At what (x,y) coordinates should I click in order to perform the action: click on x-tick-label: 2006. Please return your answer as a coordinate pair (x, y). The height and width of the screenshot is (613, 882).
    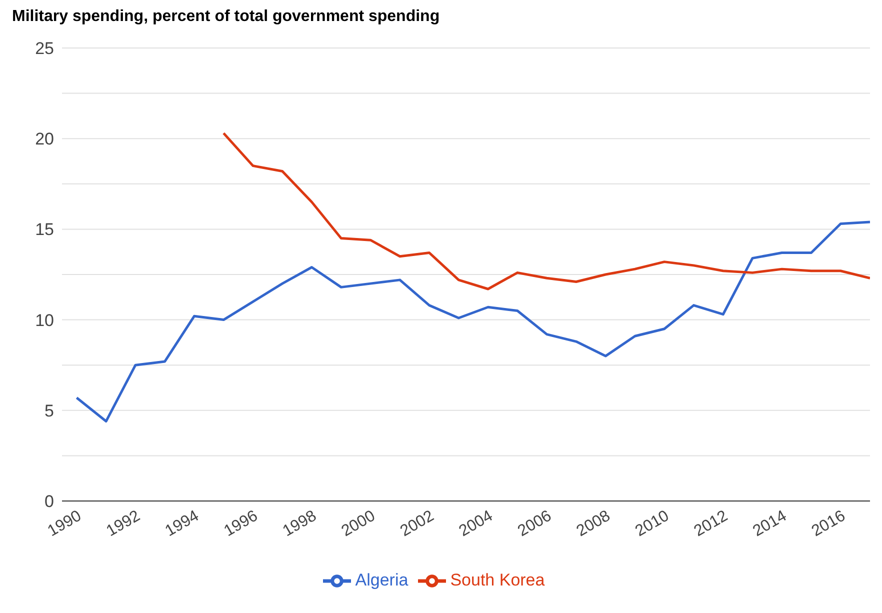
    Looking at the image, I should click on (535, 524).